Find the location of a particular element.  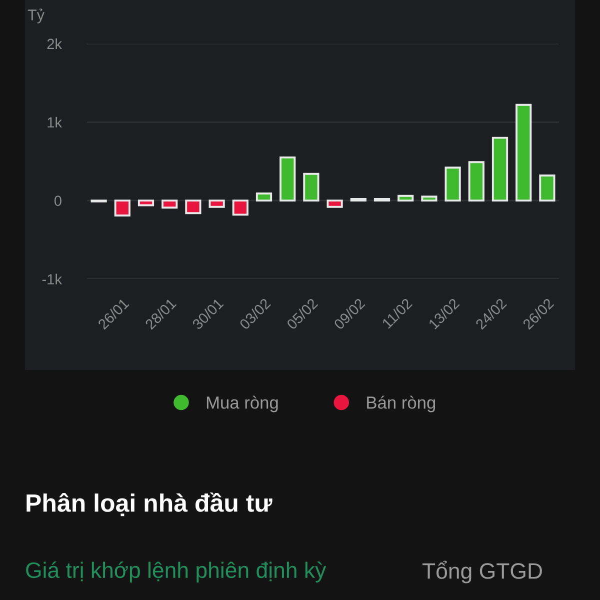

y-axis-title: Tỷ is located at coordinates (36, 16).